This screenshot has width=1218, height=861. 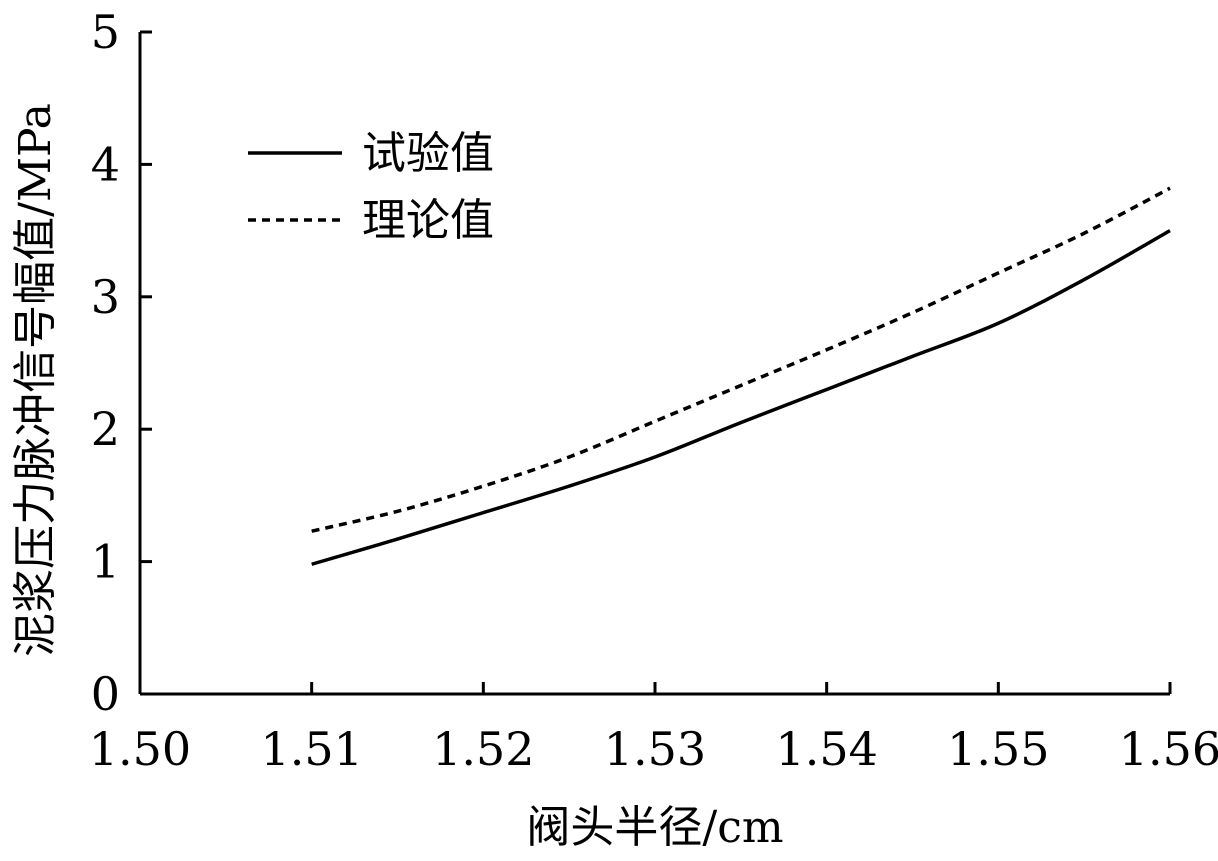 I want to click on y-tick-label: 2, so click(x=105, y=429).